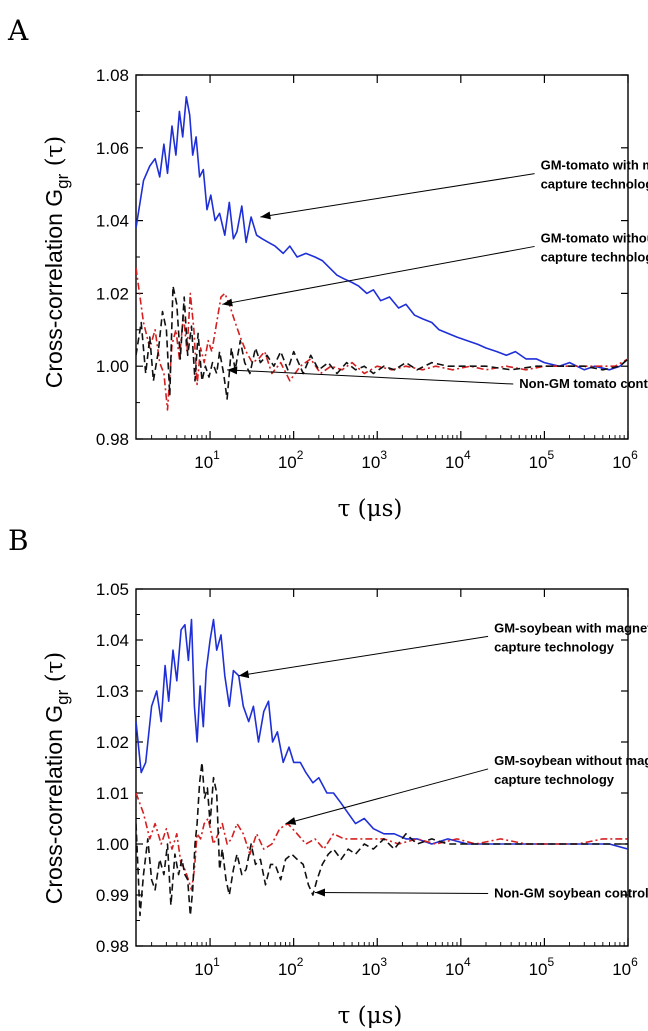  What do you see at coordinates (55, 671) in the screenshot?
I see `y-axis-label-b-suffix: (τ)` at bounding box center [55, 671].